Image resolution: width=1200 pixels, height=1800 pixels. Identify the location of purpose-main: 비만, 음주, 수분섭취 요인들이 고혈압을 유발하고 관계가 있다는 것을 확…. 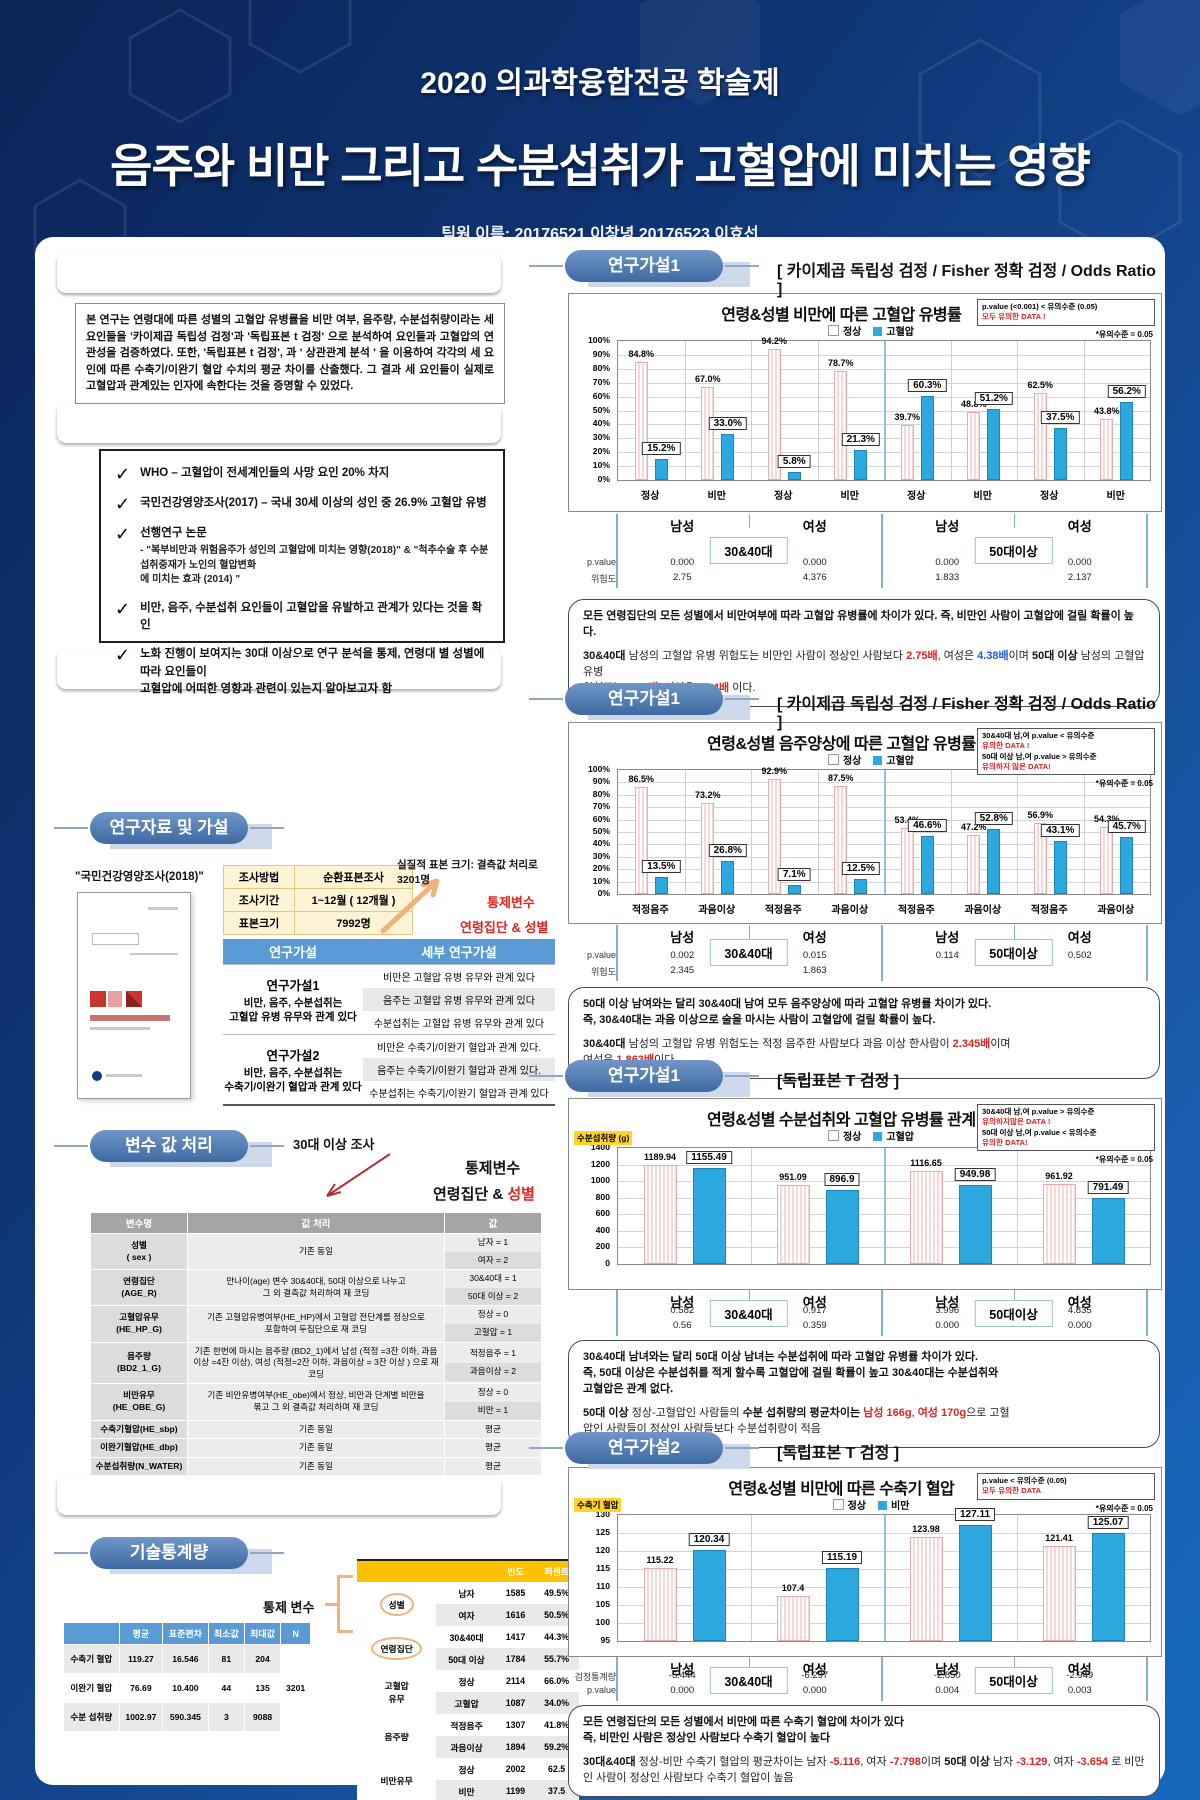
(311, 616).